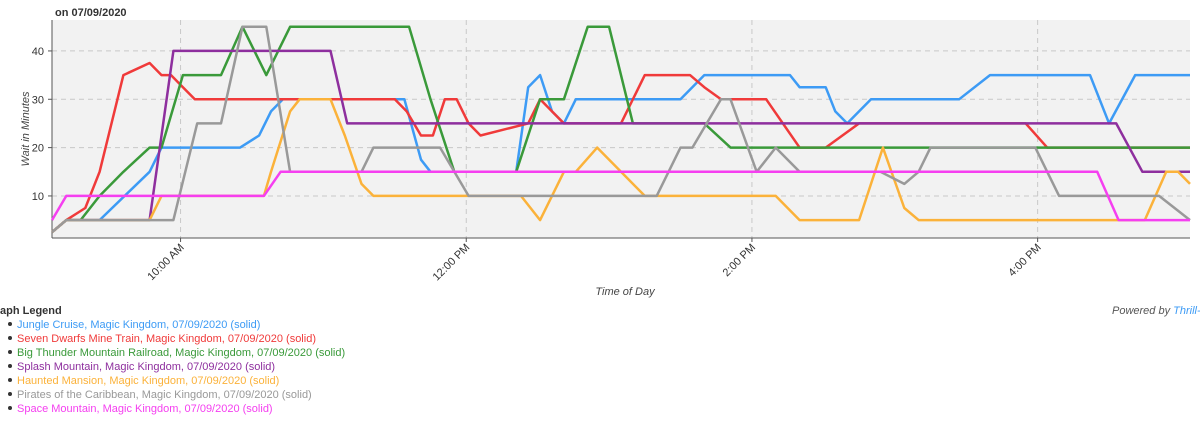  Describe the element at coordinates (38, 52) in the screenshot. I see `y-tick-label: 40` at that location.